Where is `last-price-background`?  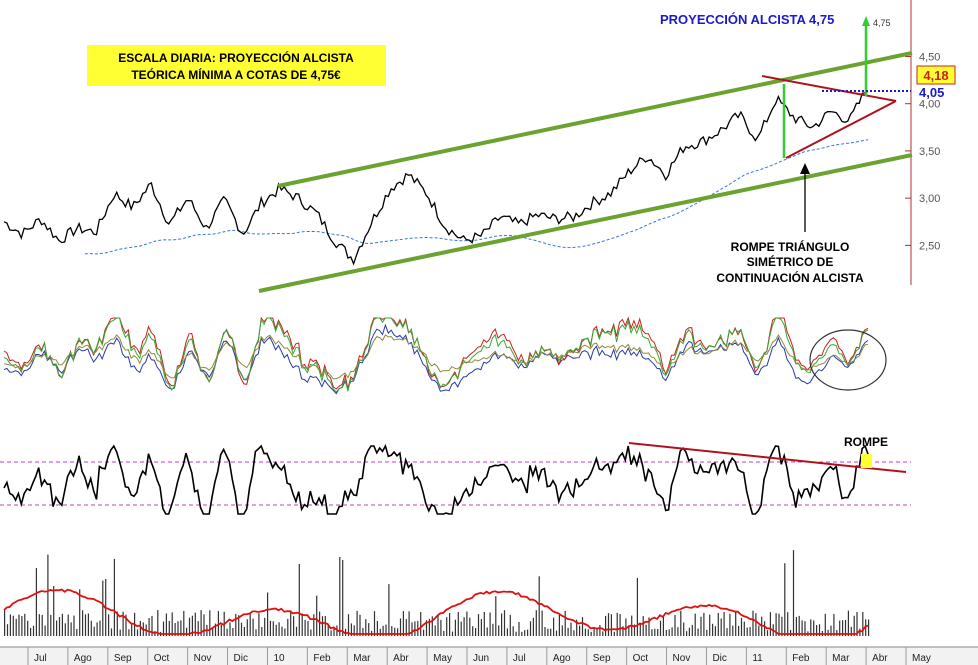
last-price-background is located at coordinates (936, 75).